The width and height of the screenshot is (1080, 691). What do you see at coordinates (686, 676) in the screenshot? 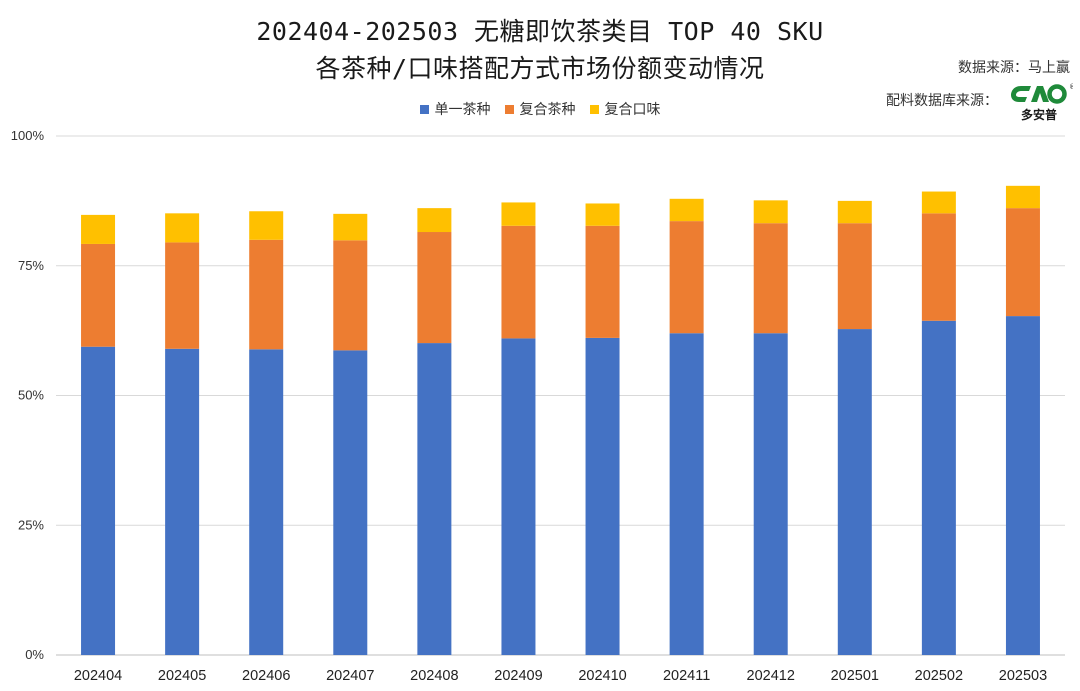
I see `x-tick-label: 202411` at bounding box center [686, 676].